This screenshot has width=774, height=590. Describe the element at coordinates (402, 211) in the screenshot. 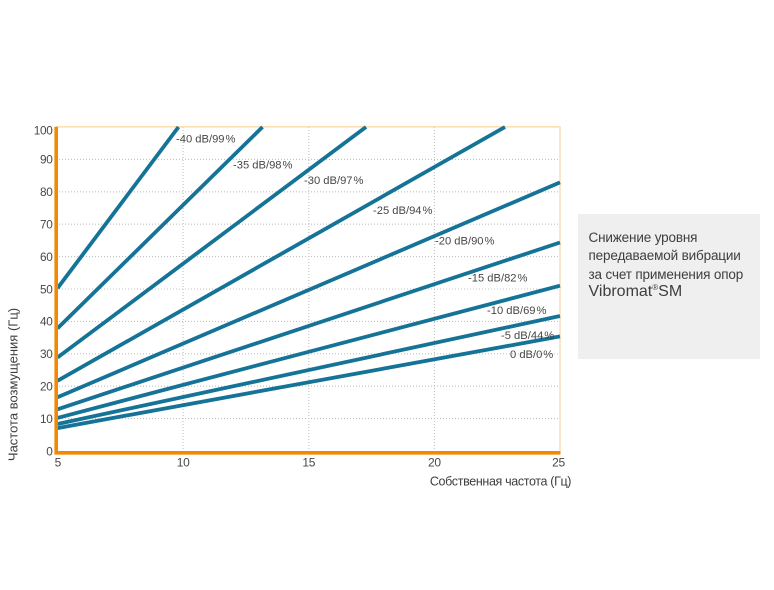

I see `svg-text: -25 dB/94 %` at that location.